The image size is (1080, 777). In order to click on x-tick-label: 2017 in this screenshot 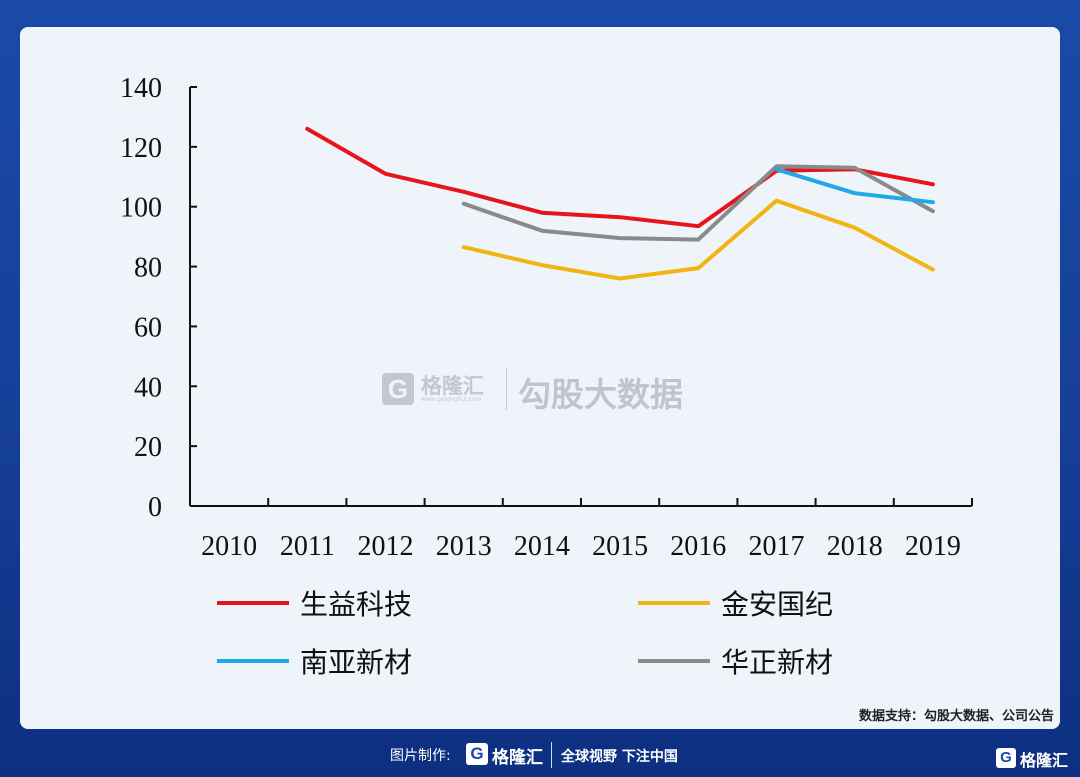, I will do `click(777, 546)`.